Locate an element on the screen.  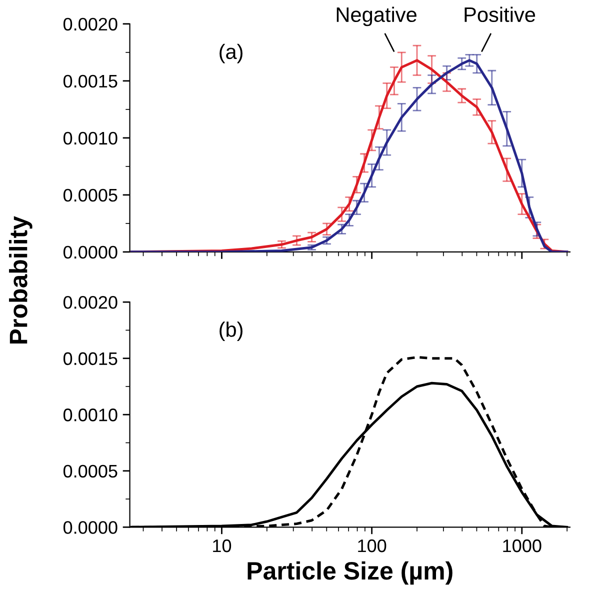
x-axis-title: Particle Size (µm) is located at coordinates (350, 573).